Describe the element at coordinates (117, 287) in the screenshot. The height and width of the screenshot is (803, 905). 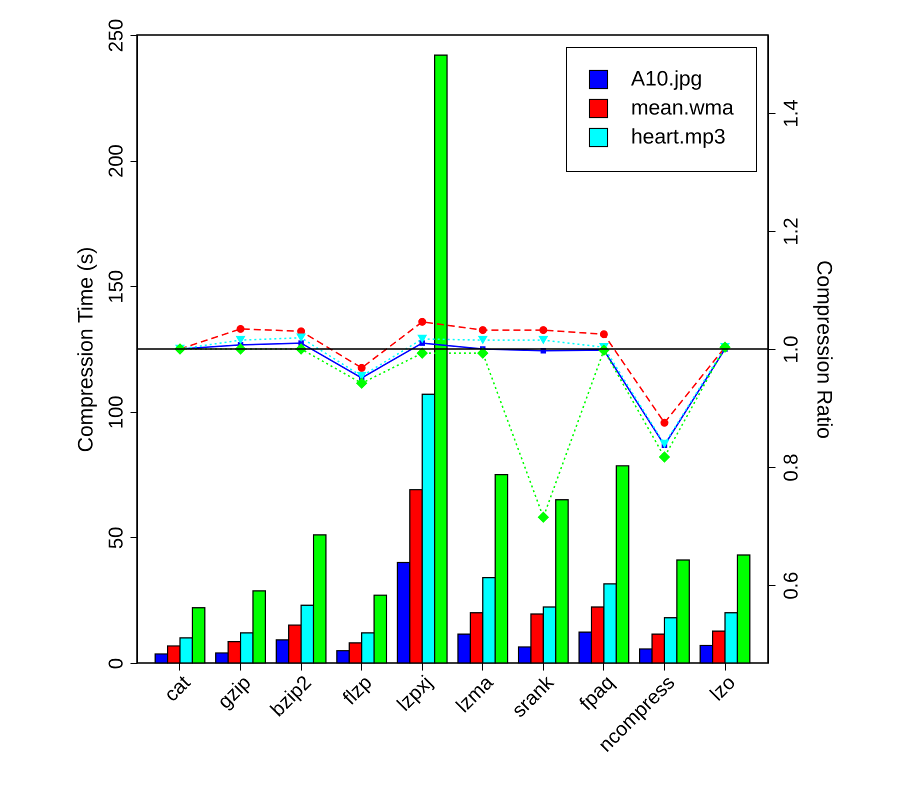
I see `y-tick-label: 150` at that location.